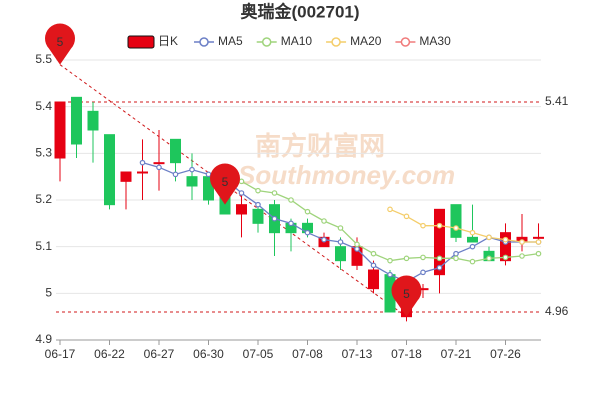 This screenshot has height=400, width=600. What do you see at coordinates (406, 354) in the screenshot?
I see `x-tick-label: 07-18` at bounding box center [406, 354].